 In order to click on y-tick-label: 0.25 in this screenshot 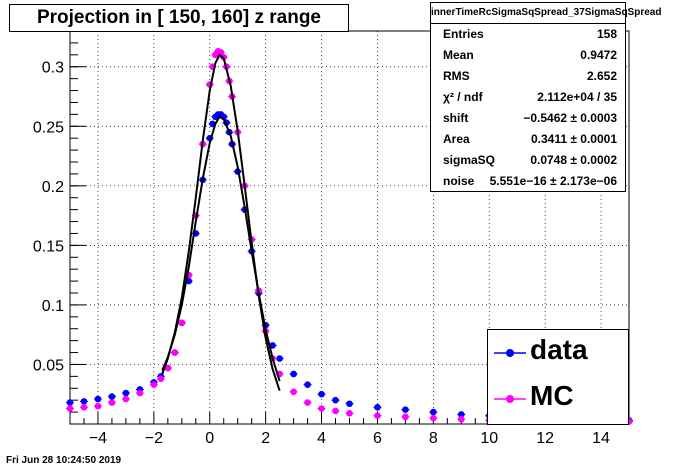, I will do `click(48, 127)`.